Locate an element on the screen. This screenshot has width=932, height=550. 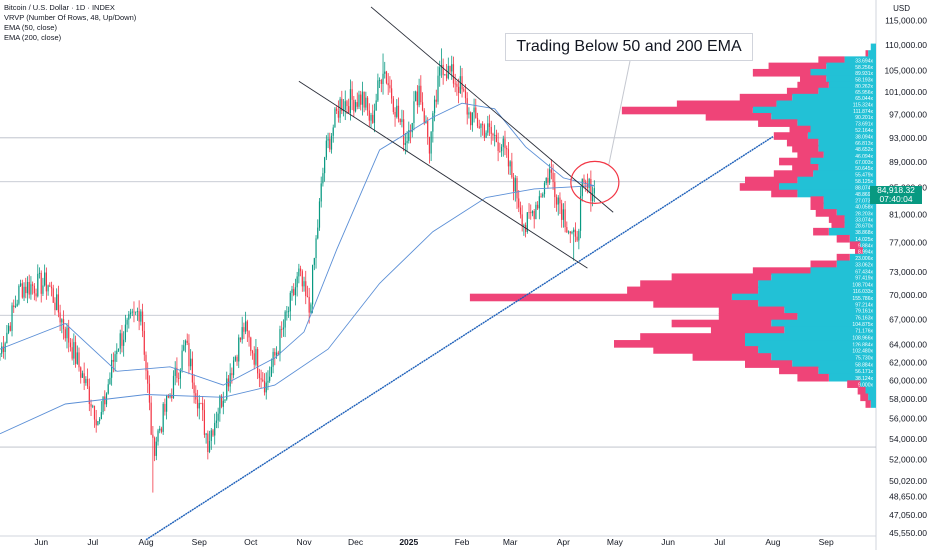
volume-profile-label-29: 38.868x is located at coordinates (864, 233).